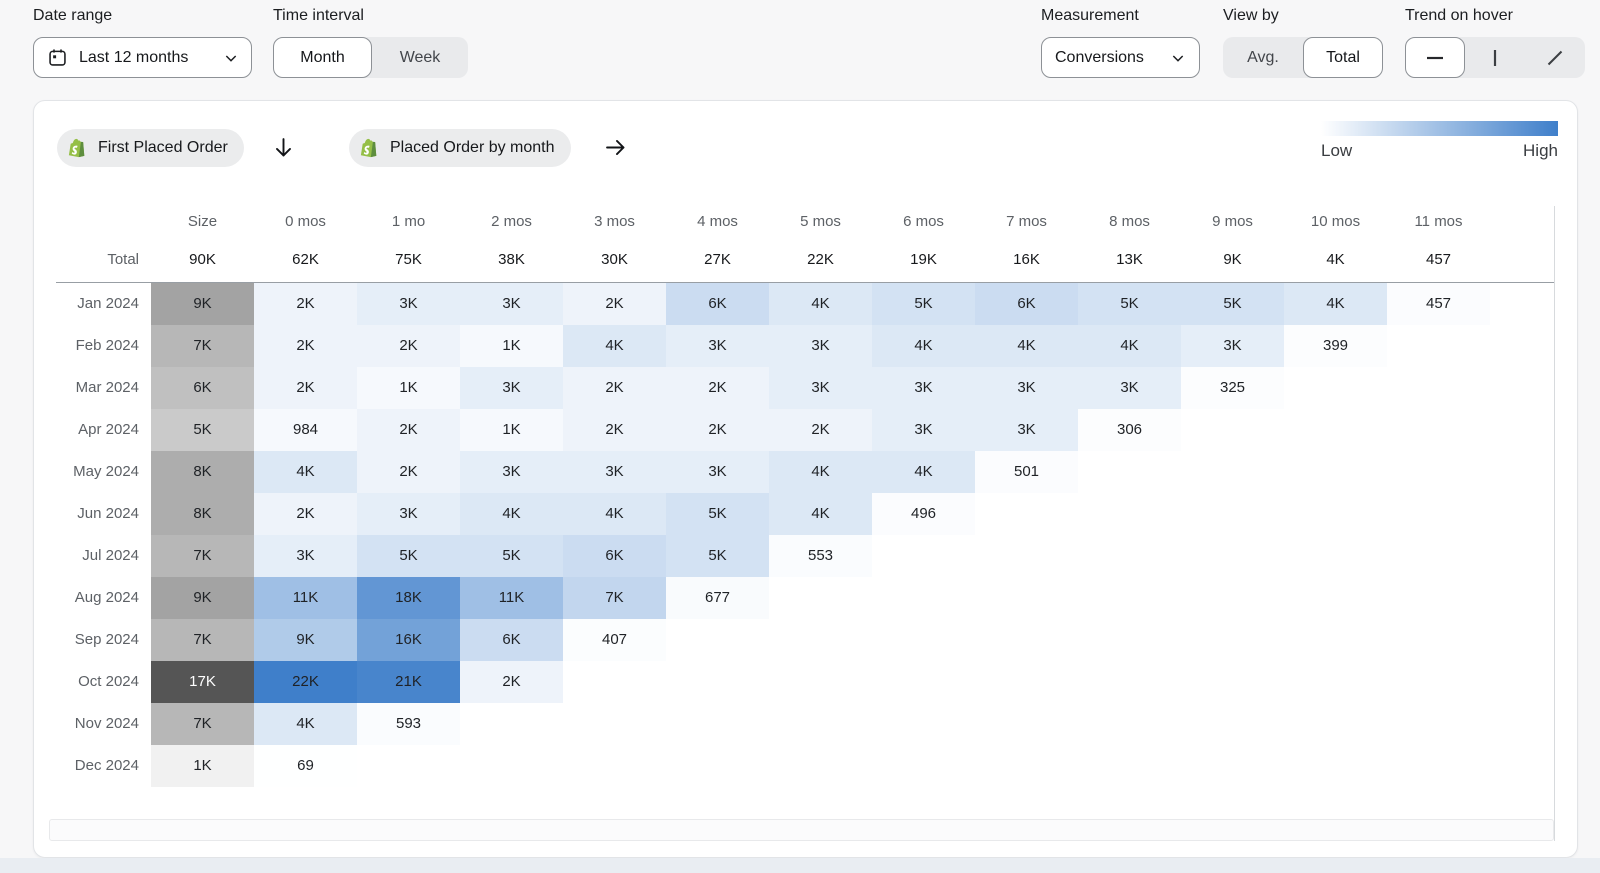  What do you see at coordinates (202, 682) in the screenshot?
I see `size-cell: 17K` at bounding box center [202, 682].